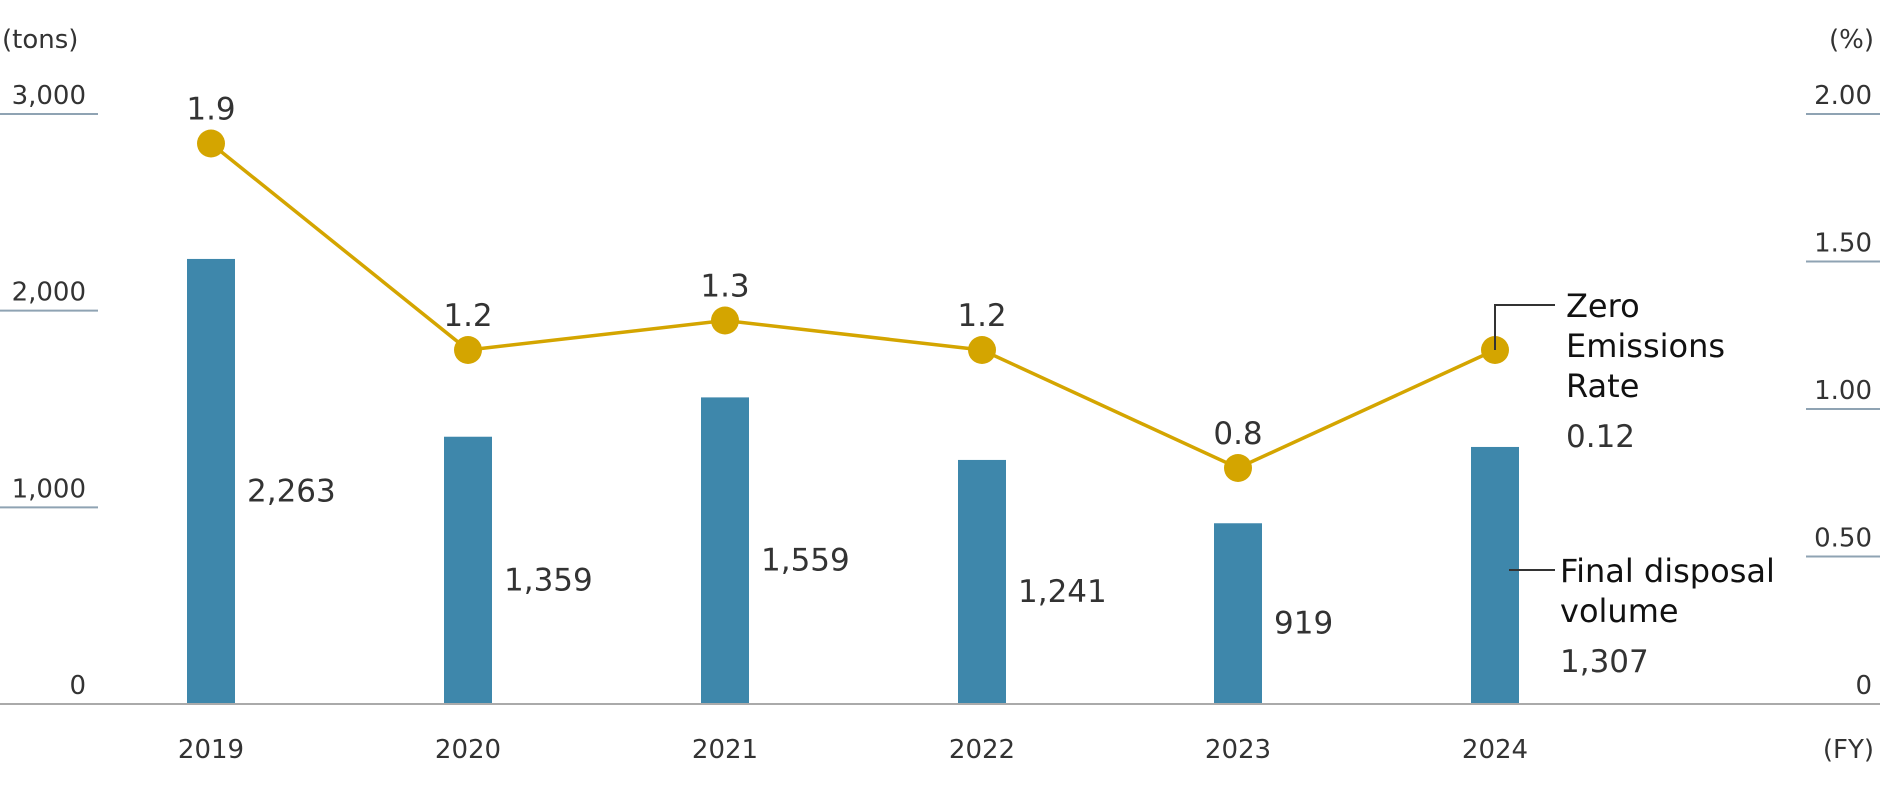  Describe the element at coordinates (49, 293) in the screenshot. I see `left-tick-label: 2,000` at that location.